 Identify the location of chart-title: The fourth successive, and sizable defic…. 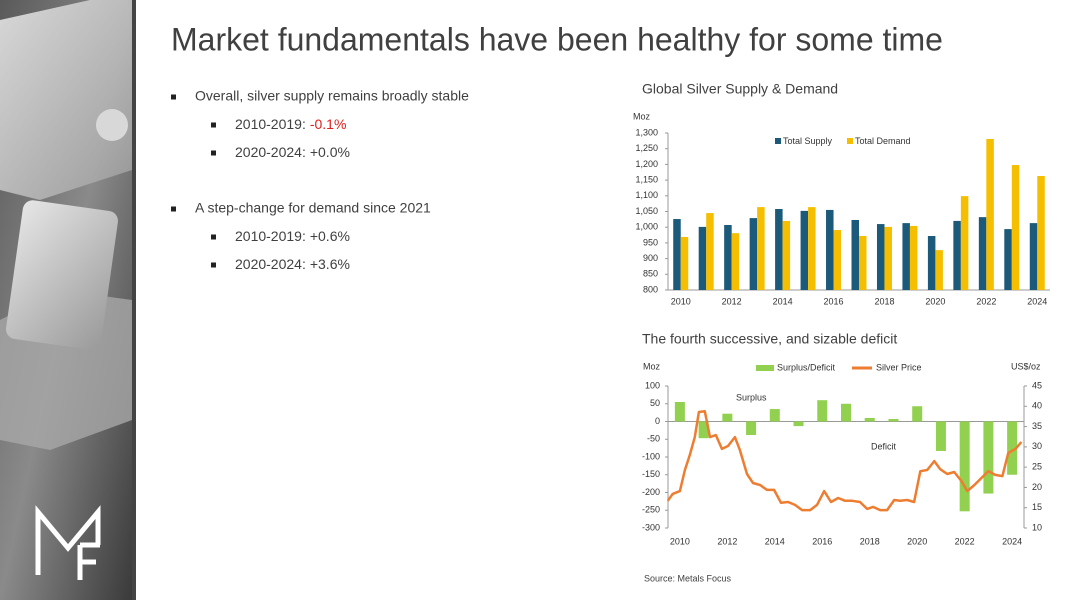
(769, 339).